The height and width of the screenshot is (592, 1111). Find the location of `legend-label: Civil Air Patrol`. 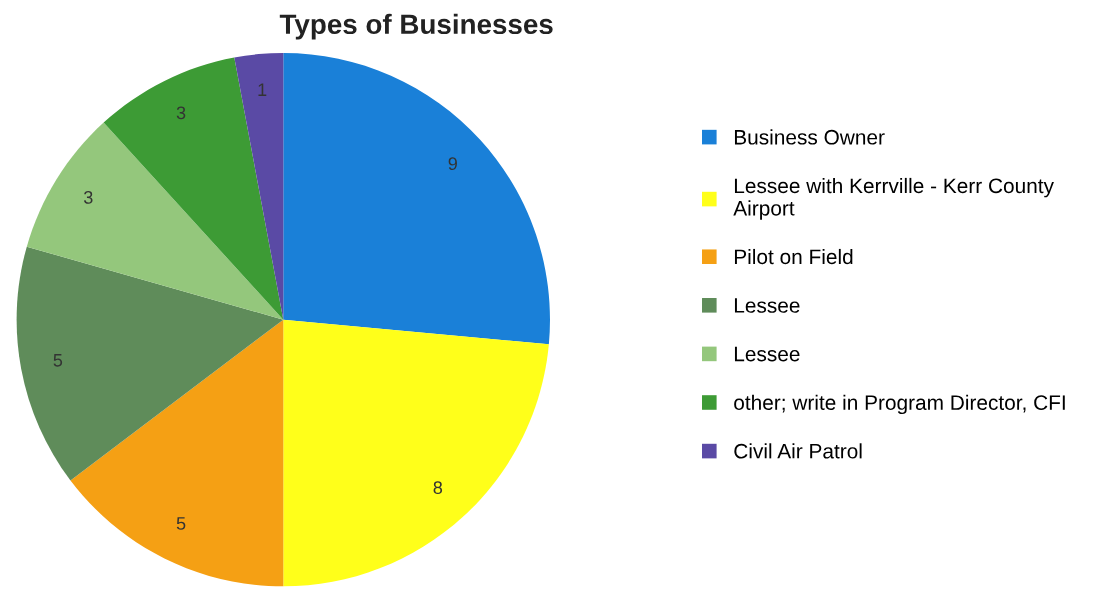

legend-label: Civil Air Patrol is located at coordinates (798, 451).